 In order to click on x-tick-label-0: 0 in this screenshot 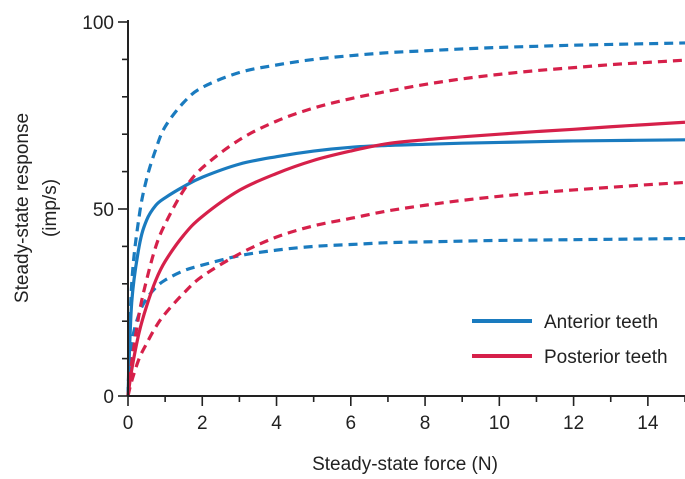, I will do `click(128, 423)`.